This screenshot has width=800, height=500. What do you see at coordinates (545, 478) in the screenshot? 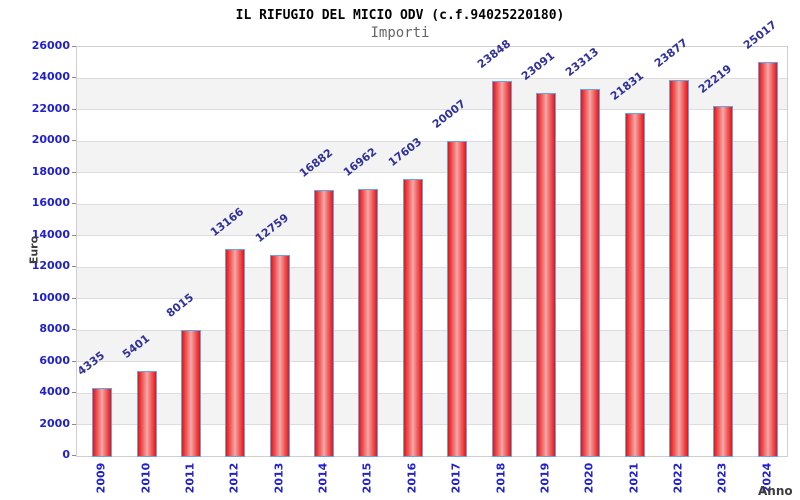
I see `x-tick-label-2019: 2019` at bounding box center [545, 478].